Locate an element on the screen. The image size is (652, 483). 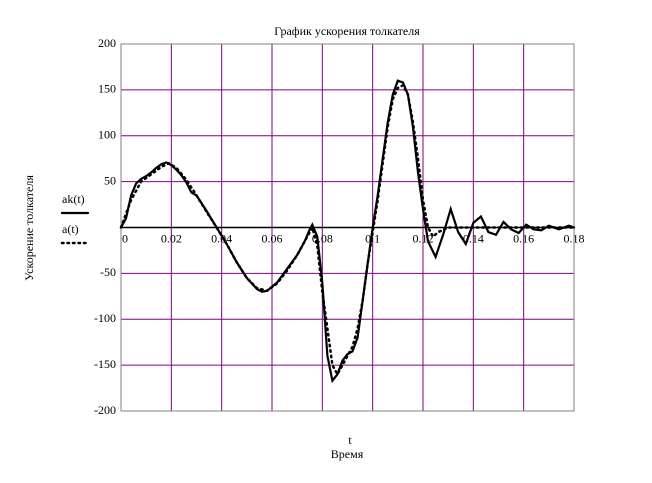
y-tick-label: -100 is located at coordinates (105, 318).